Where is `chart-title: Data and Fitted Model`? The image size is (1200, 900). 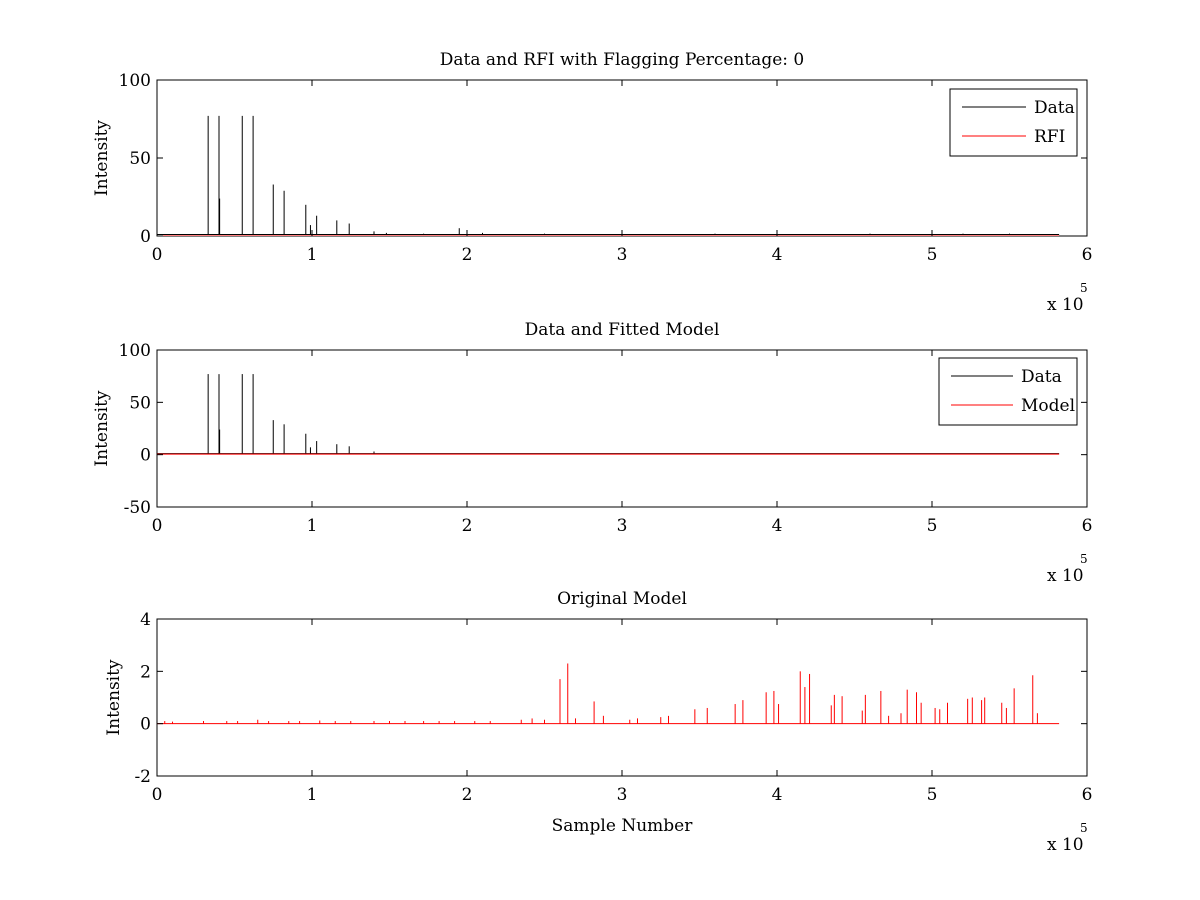
chart-title: Data and Fitted Model is located at coordinates (622, 330).